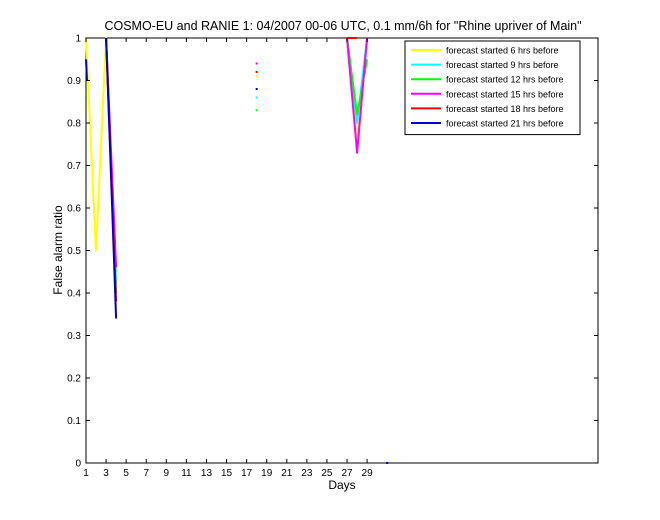 This screenshot has width=660, height=520. Describe the element at coordinates (307, 473) in the screenshot. I see `x-tick-label: 23` at that location.